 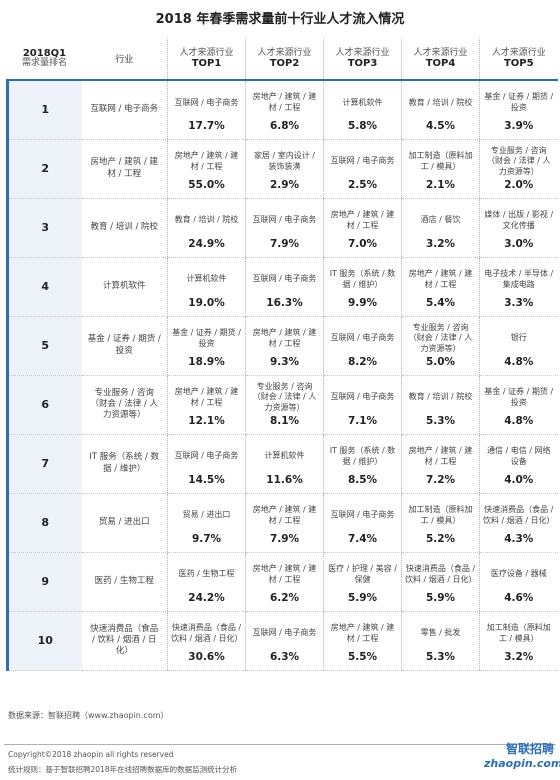 I want to click on source-industry-name: 专业服务 / 咨询（财会 / 法律 / 人力资源等）, so click(x=284, y=396).